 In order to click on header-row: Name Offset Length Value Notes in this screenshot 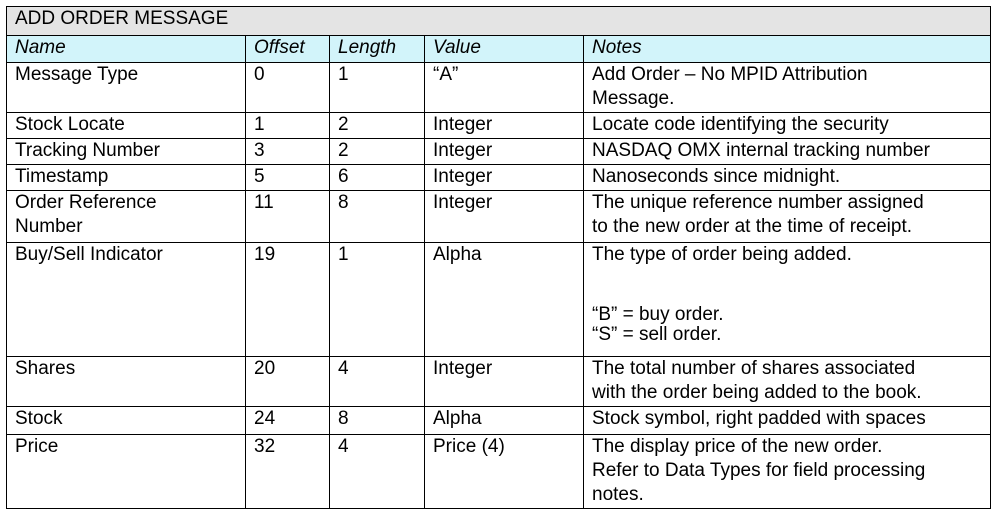, I will do `click(498, 49)`.